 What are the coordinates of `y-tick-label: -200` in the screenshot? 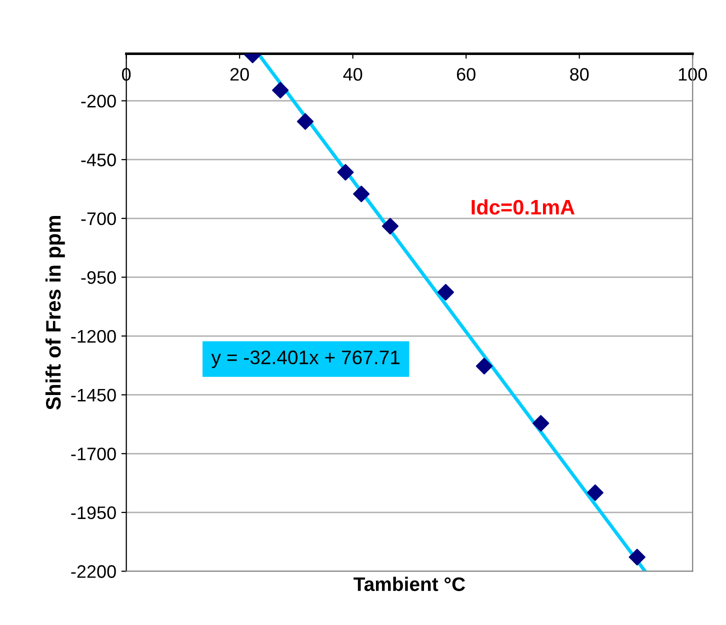 It's located at (98, 101).